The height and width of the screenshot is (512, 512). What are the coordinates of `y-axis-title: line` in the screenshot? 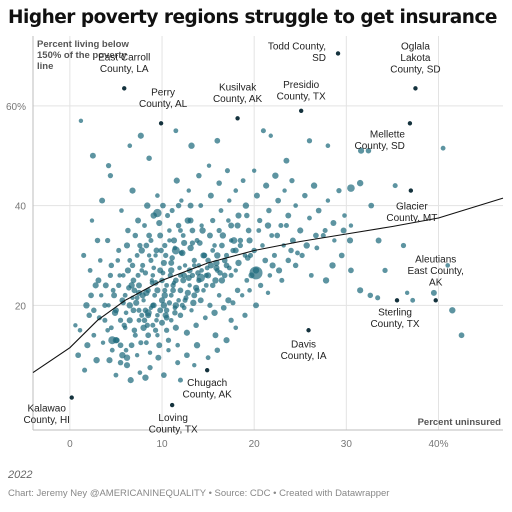 It's located at (45, 66).